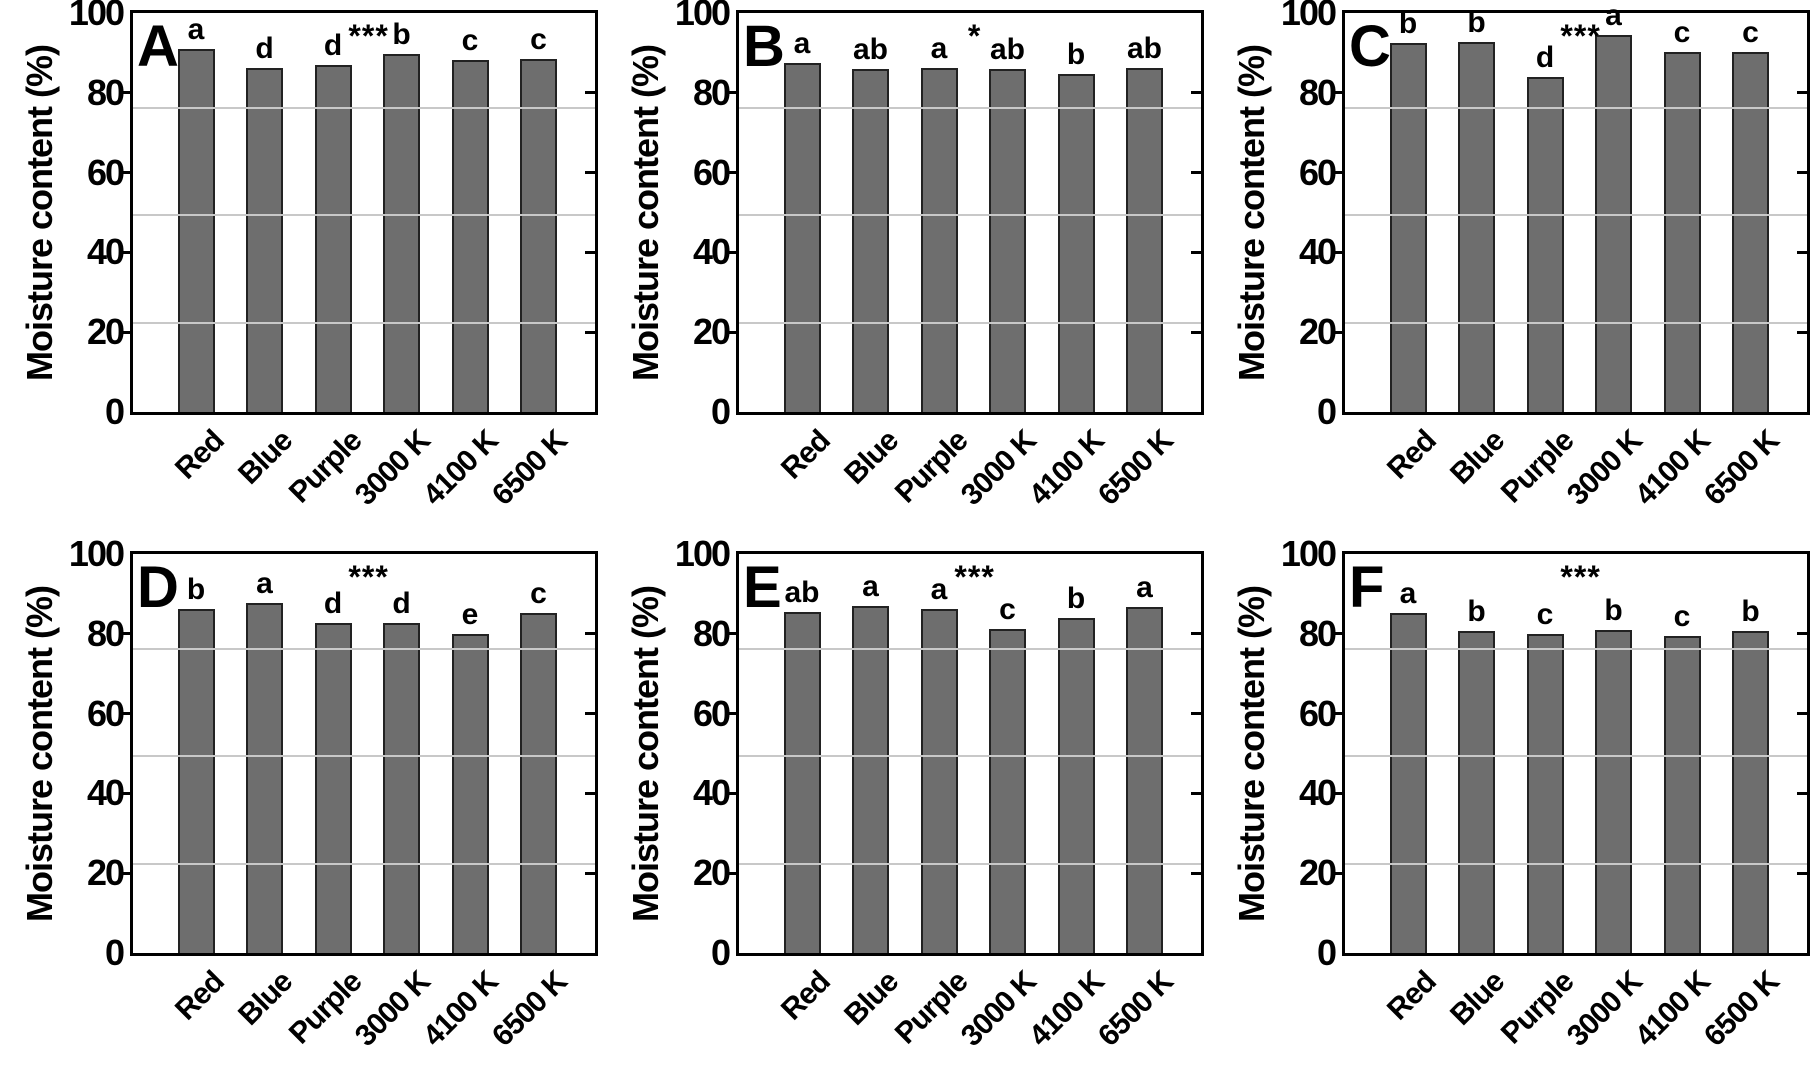 The image size is (1818, 1082). What do you see at coordinates (802, 592) in the screenshot?
I see `bar-significance-letter: ab` at bounding box center [802, 592].